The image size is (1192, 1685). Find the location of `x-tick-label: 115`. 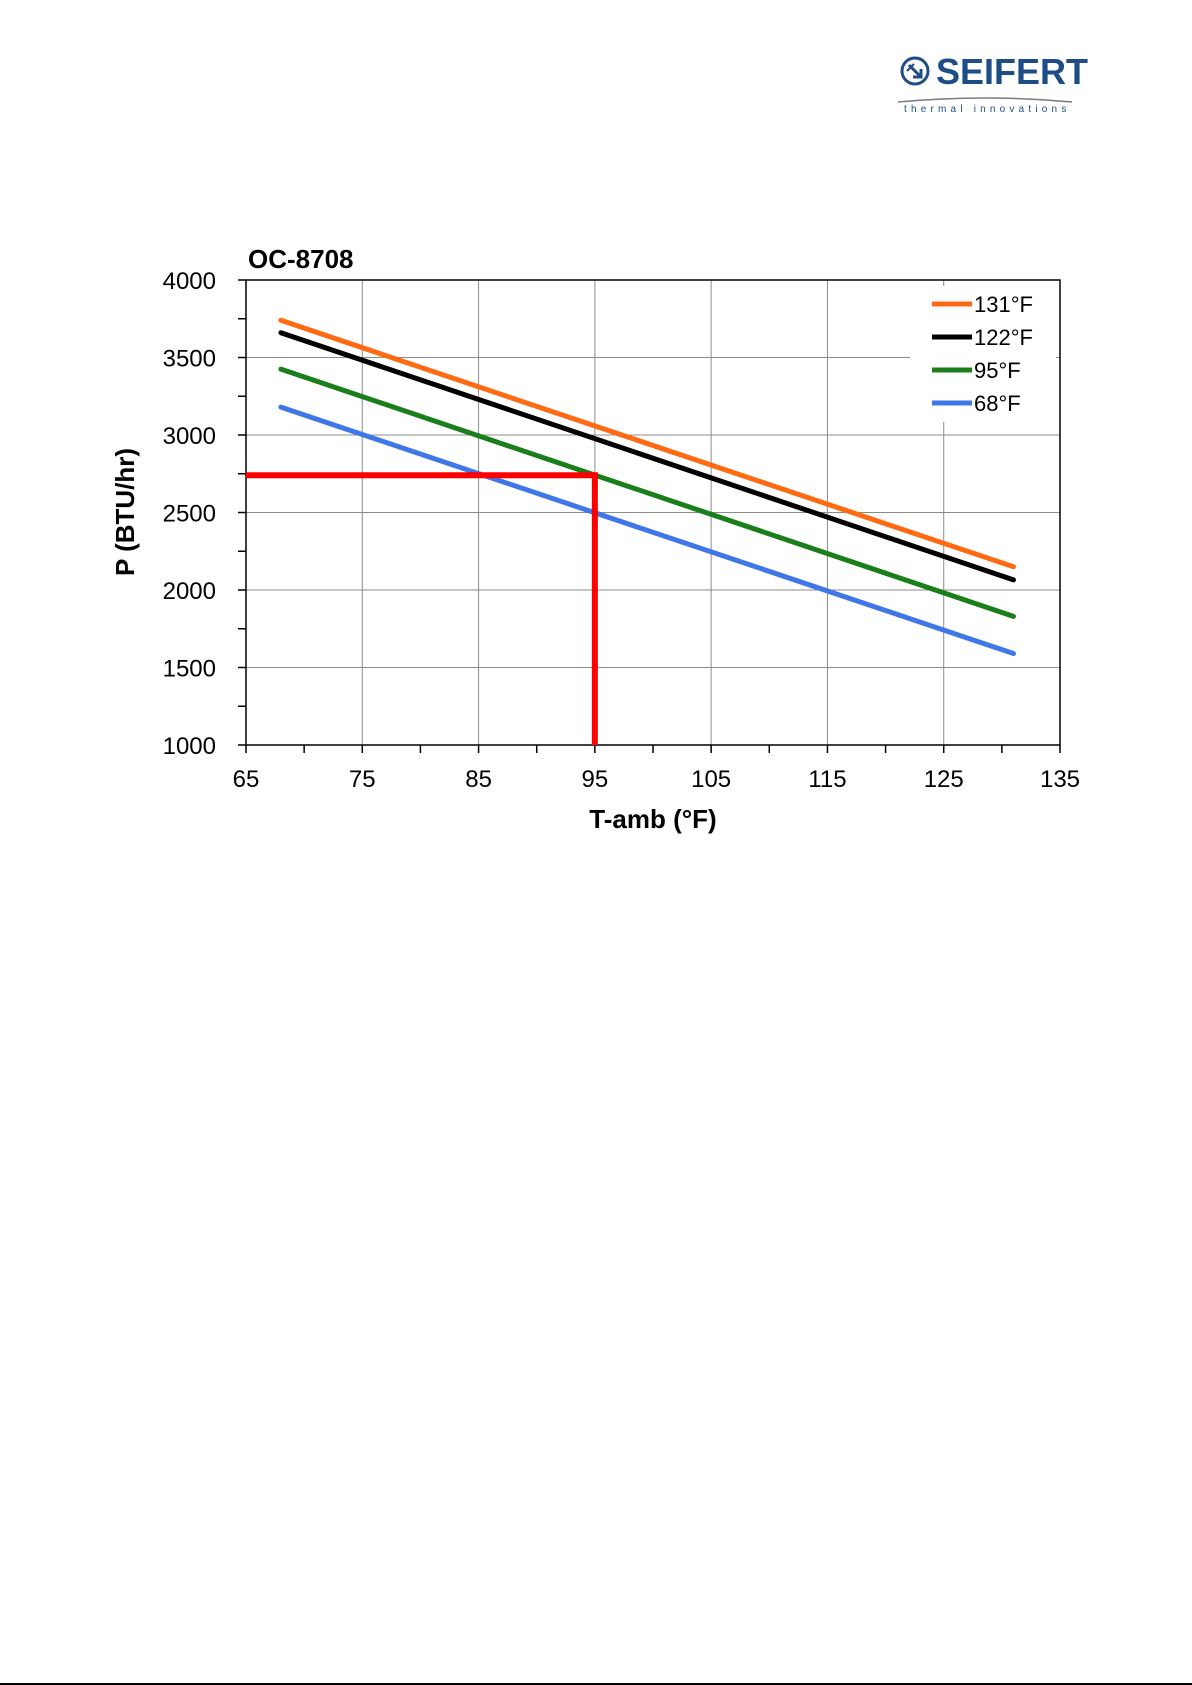

x-tick-label: 115 is located at coordinates (827, 779).